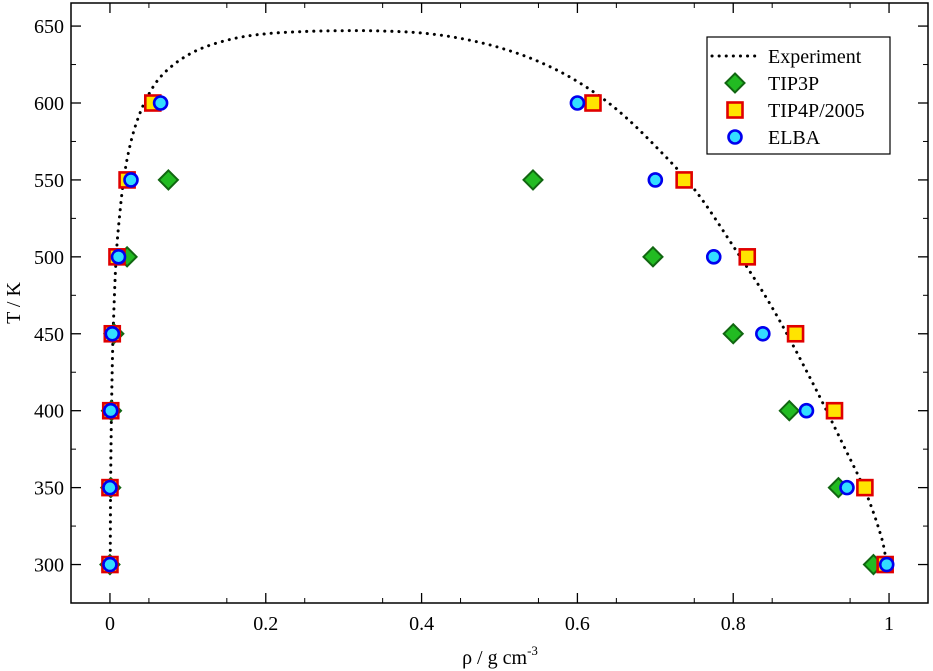 This screenshot has height=671, width=933. What do you see at coordinates (532, 650) in the screenshot?
I see `x-axis-title-superscript: -3` at bounding box center [532, 650].